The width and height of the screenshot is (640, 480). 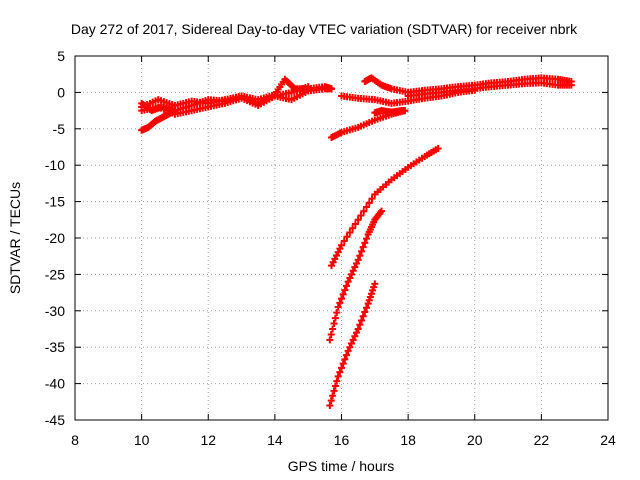 What do you see at coordinates (55, 165) in the screenshot?
I see `y-tick-label: -10` at bounding box center [55, 165].